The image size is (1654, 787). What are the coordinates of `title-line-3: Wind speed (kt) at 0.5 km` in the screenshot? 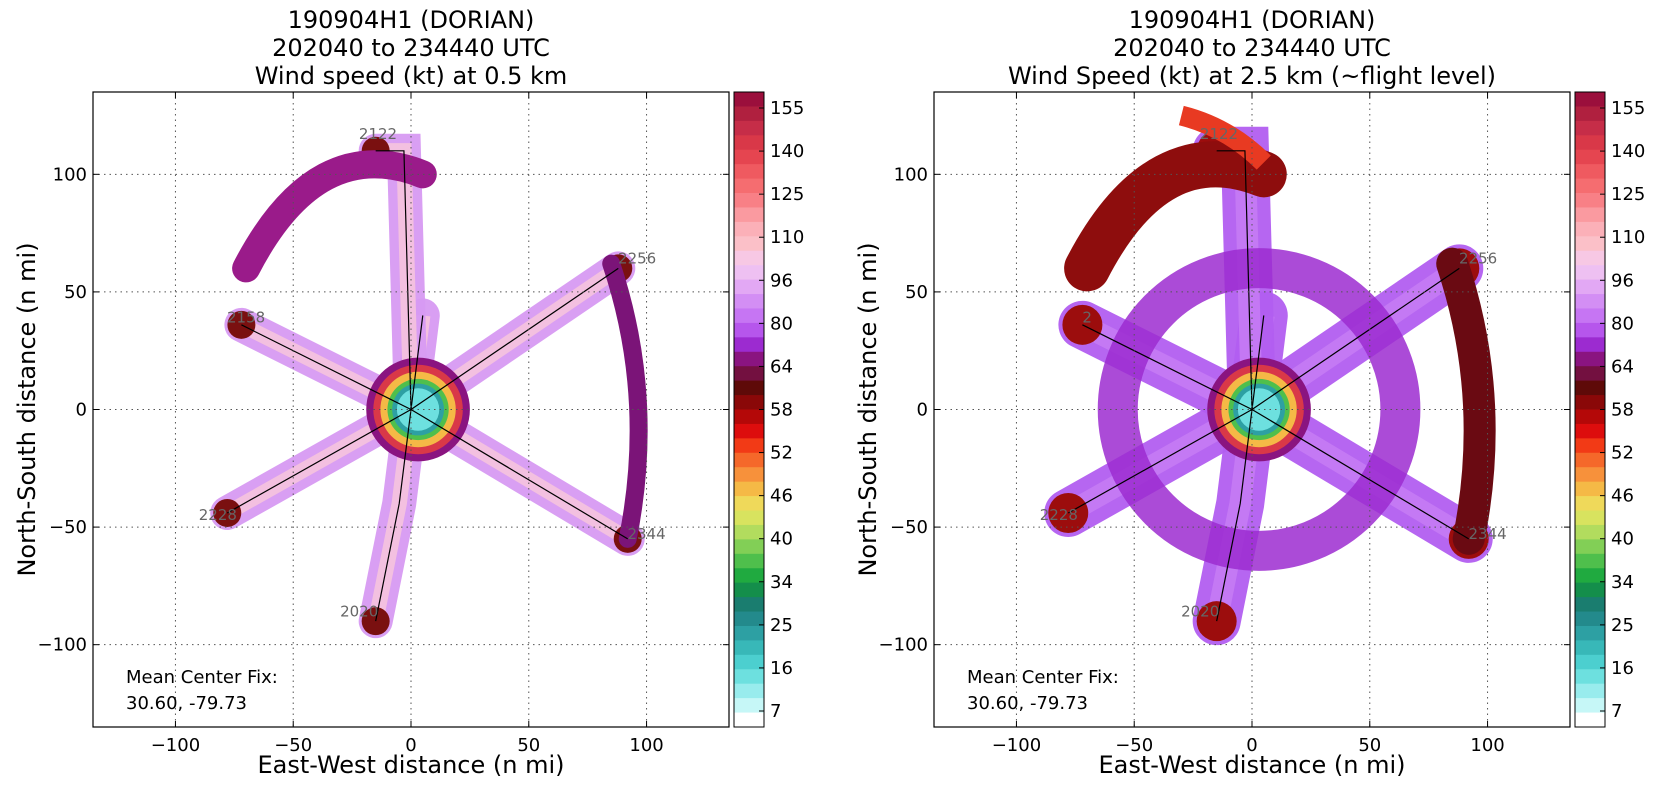 It's located at (411, 76).